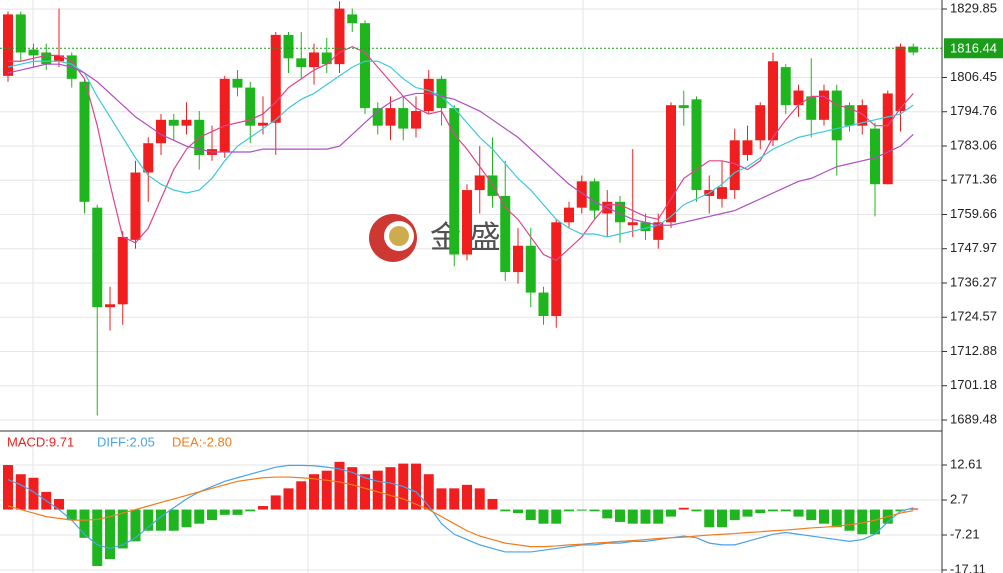  What do you see at coordinates (973, 110) in the screenshot?
I see `y-tick-label: 1794.76` at bounding box center [973, 110].